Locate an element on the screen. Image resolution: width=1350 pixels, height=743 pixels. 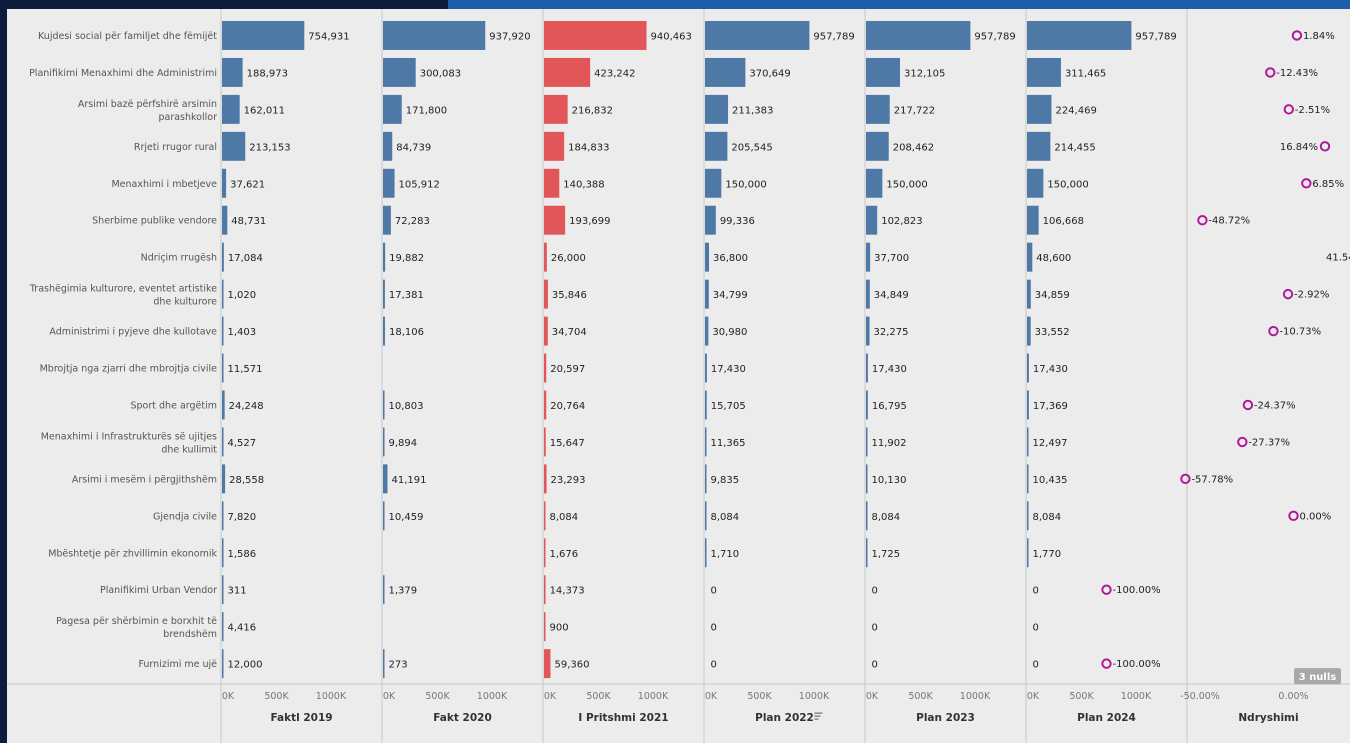
change-label: -27.37% is located at coordinates (1269, 442).